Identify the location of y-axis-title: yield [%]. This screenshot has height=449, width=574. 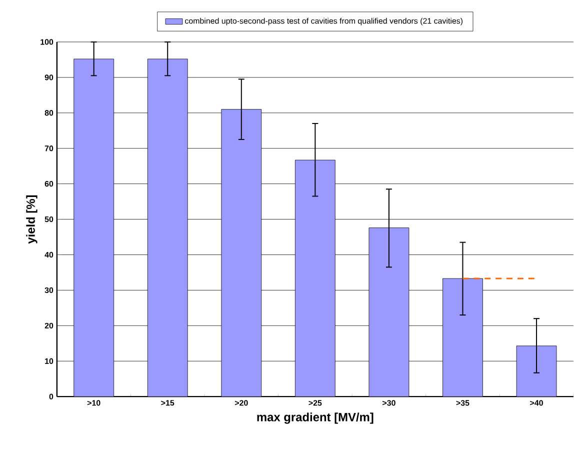
(32, 220).